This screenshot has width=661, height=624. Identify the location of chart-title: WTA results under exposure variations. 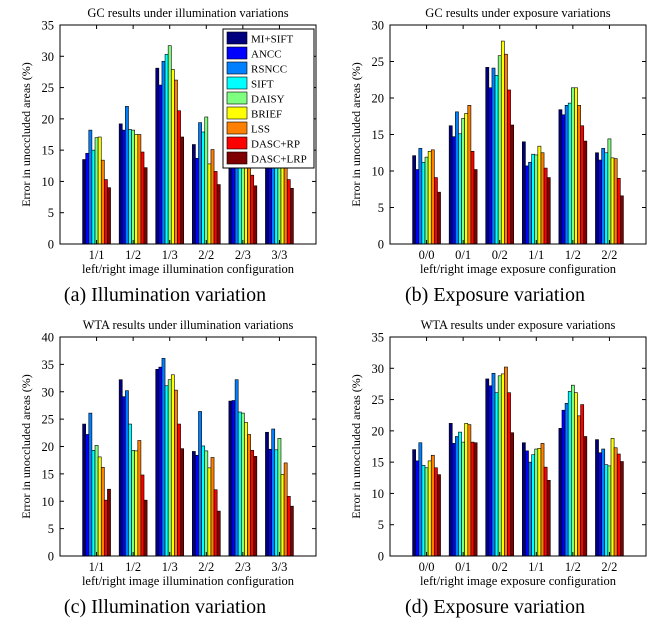
(518, 325).